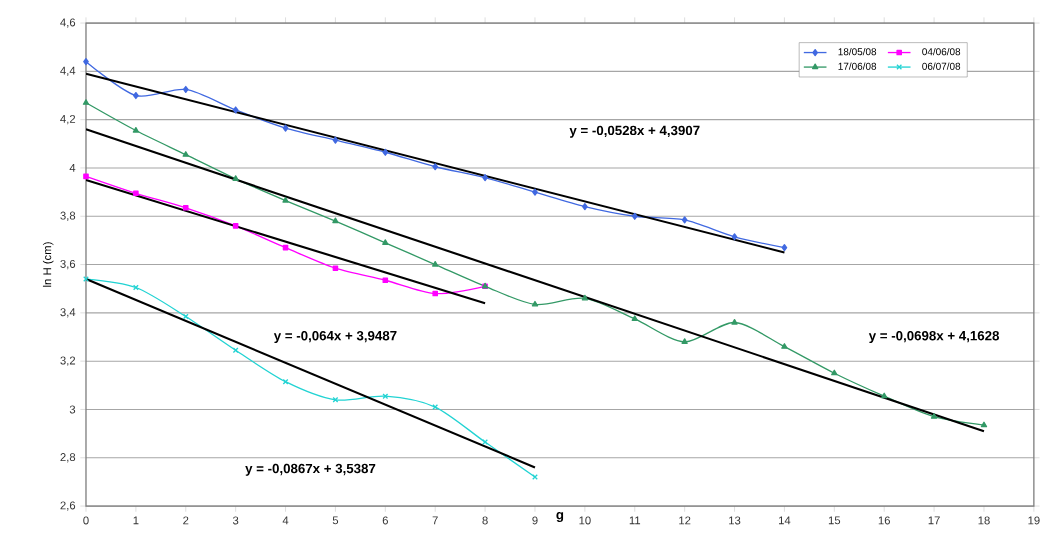 Image resolution: width=1052 pixels, height=533 pixels. Describe the element at coordinates (934, 520) in the screenshot. I see `x-tick-label: 17` at that location.